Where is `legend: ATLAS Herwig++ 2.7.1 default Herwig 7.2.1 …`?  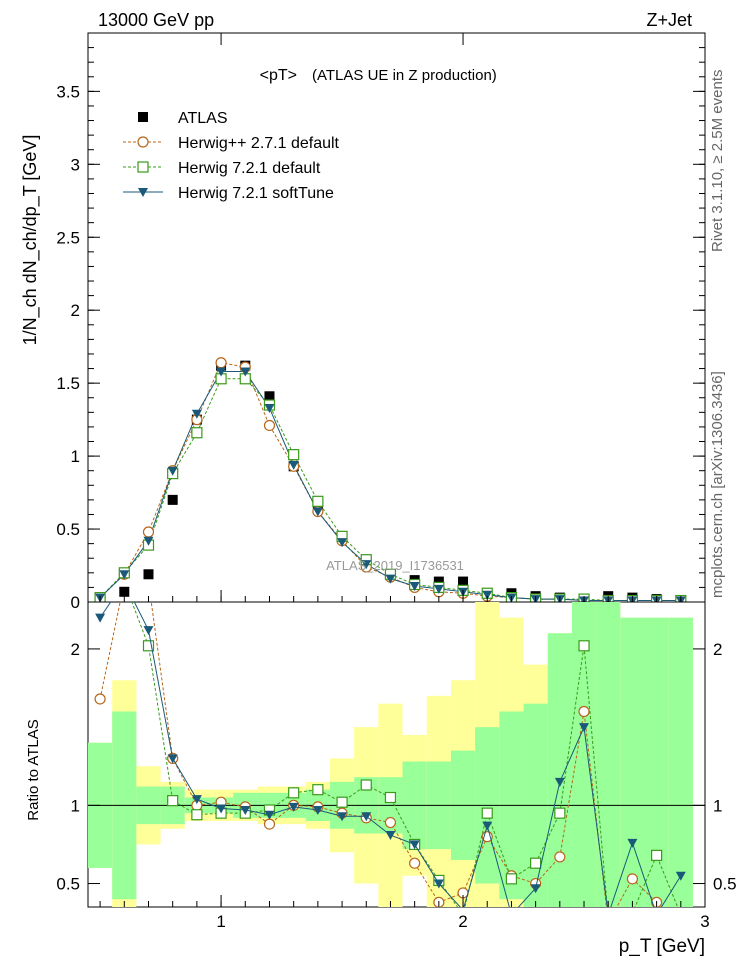
legend: ATLAS Herwig++ 2.7.1 default Herwig 7.2.1 … is located at coordinates (231, 156).